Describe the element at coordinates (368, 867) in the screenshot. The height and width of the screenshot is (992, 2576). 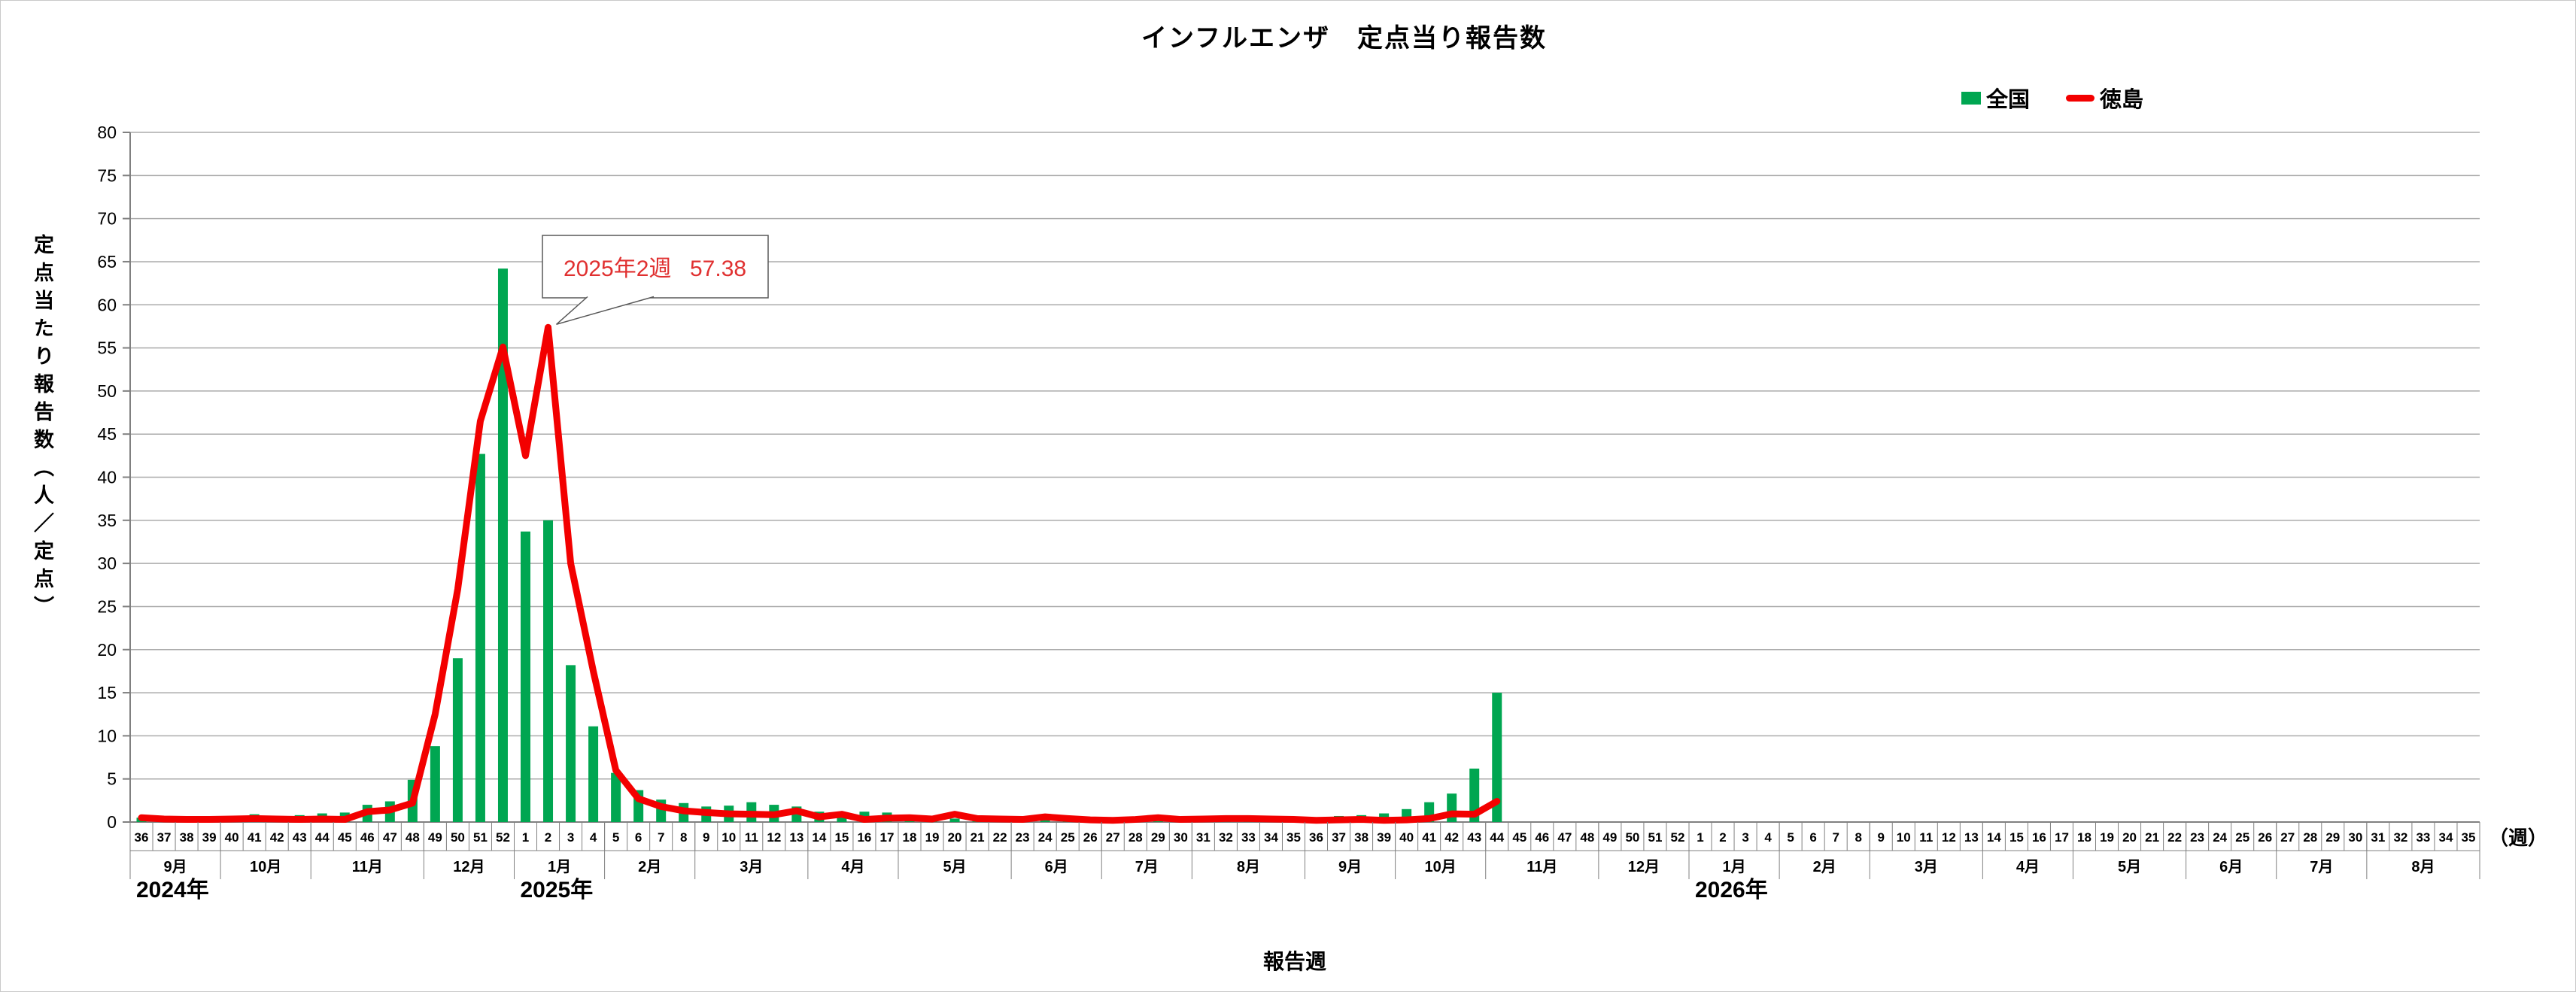
I see `month-label: 11月` at that location.